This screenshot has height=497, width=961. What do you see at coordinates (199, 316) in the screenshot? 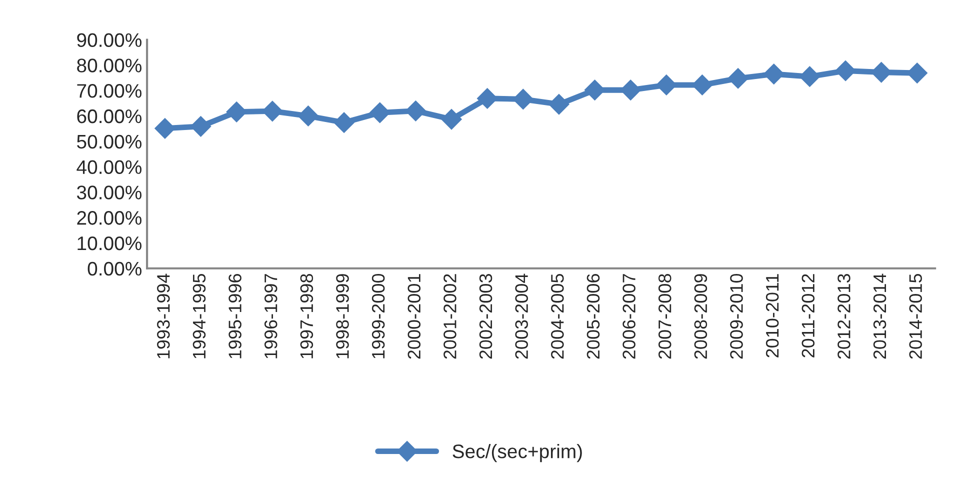
I see `x-tick-label: 1994-1995` at bounding box center [199, 316].